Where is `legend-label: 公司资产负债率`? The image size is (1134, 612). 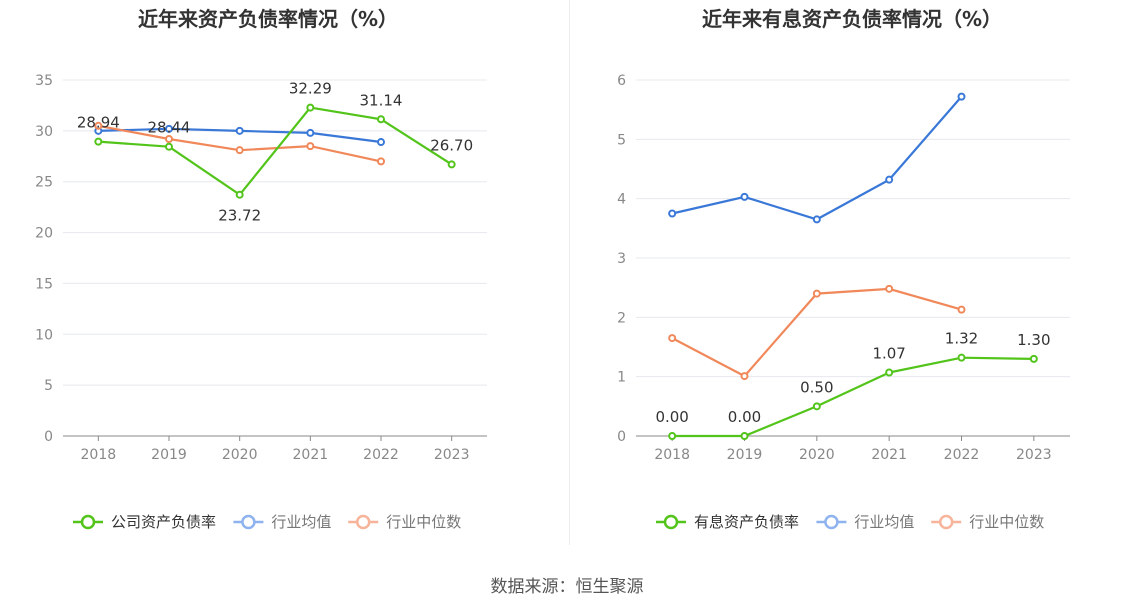
legend-label: 公司资产负债率 is located at coordinates (163, 522).